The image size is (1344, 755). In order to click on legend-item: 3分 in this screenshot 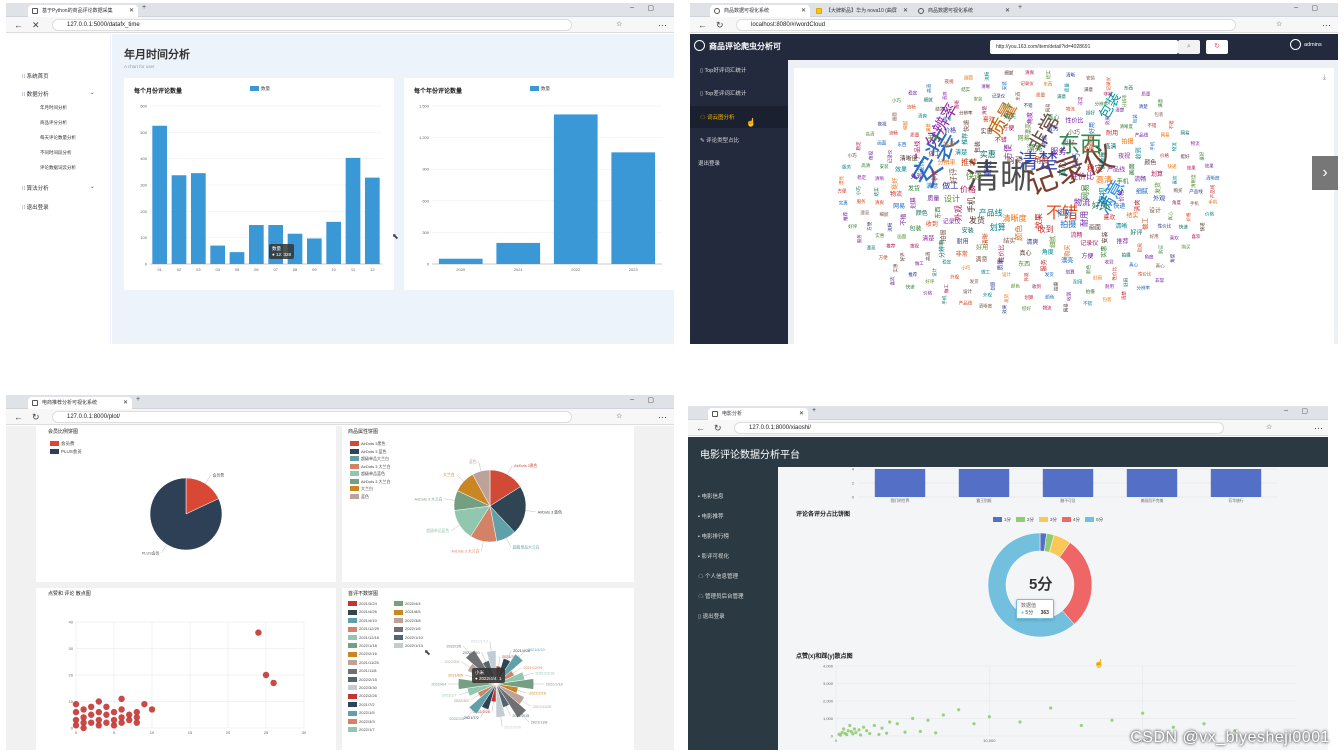, I will do `click(1048, 520)`.